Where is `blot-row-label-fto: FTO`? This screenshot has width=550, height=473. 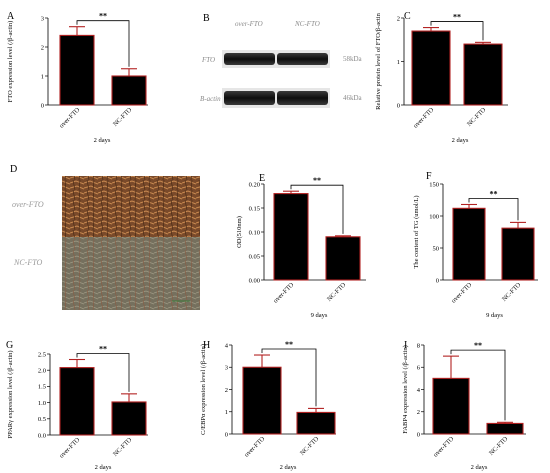
blot-row-label-fto: FTO is located at coordinates (208, 60).